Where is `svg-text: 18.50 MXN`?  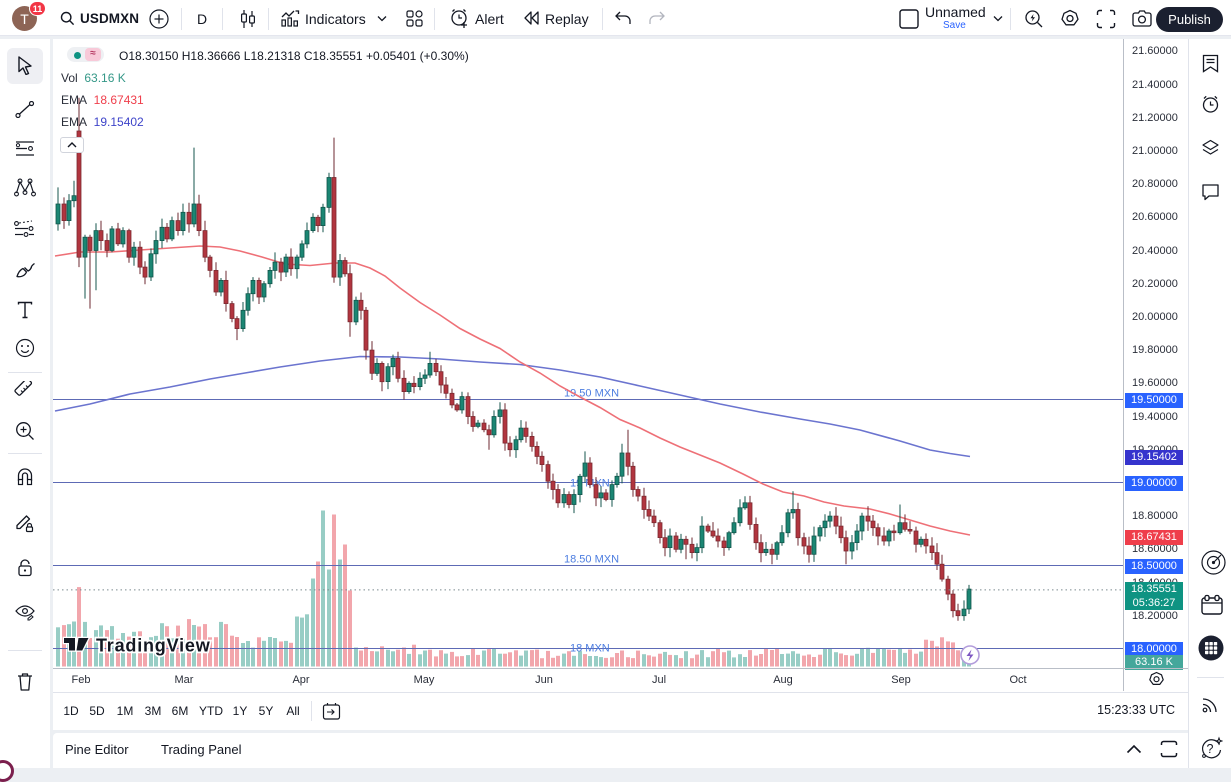
svg-text: 18.50 MXN is located at coordinates (591, 559).